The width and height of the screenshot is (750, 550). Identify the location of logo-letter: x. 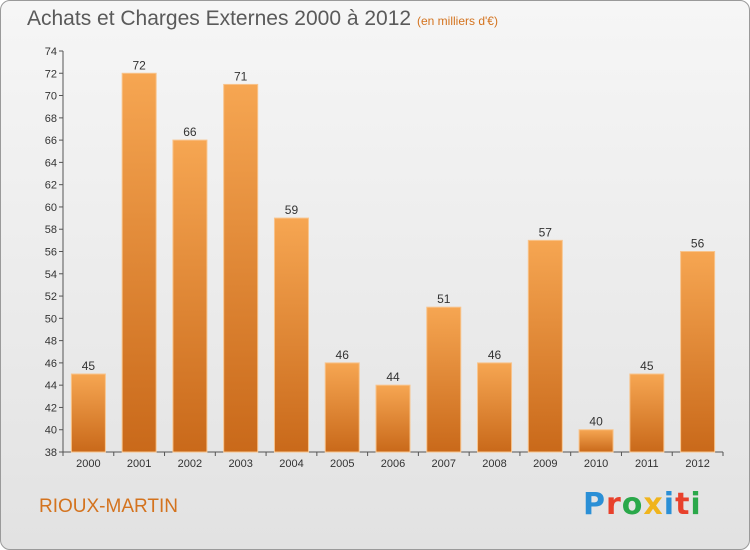
(653, 504).